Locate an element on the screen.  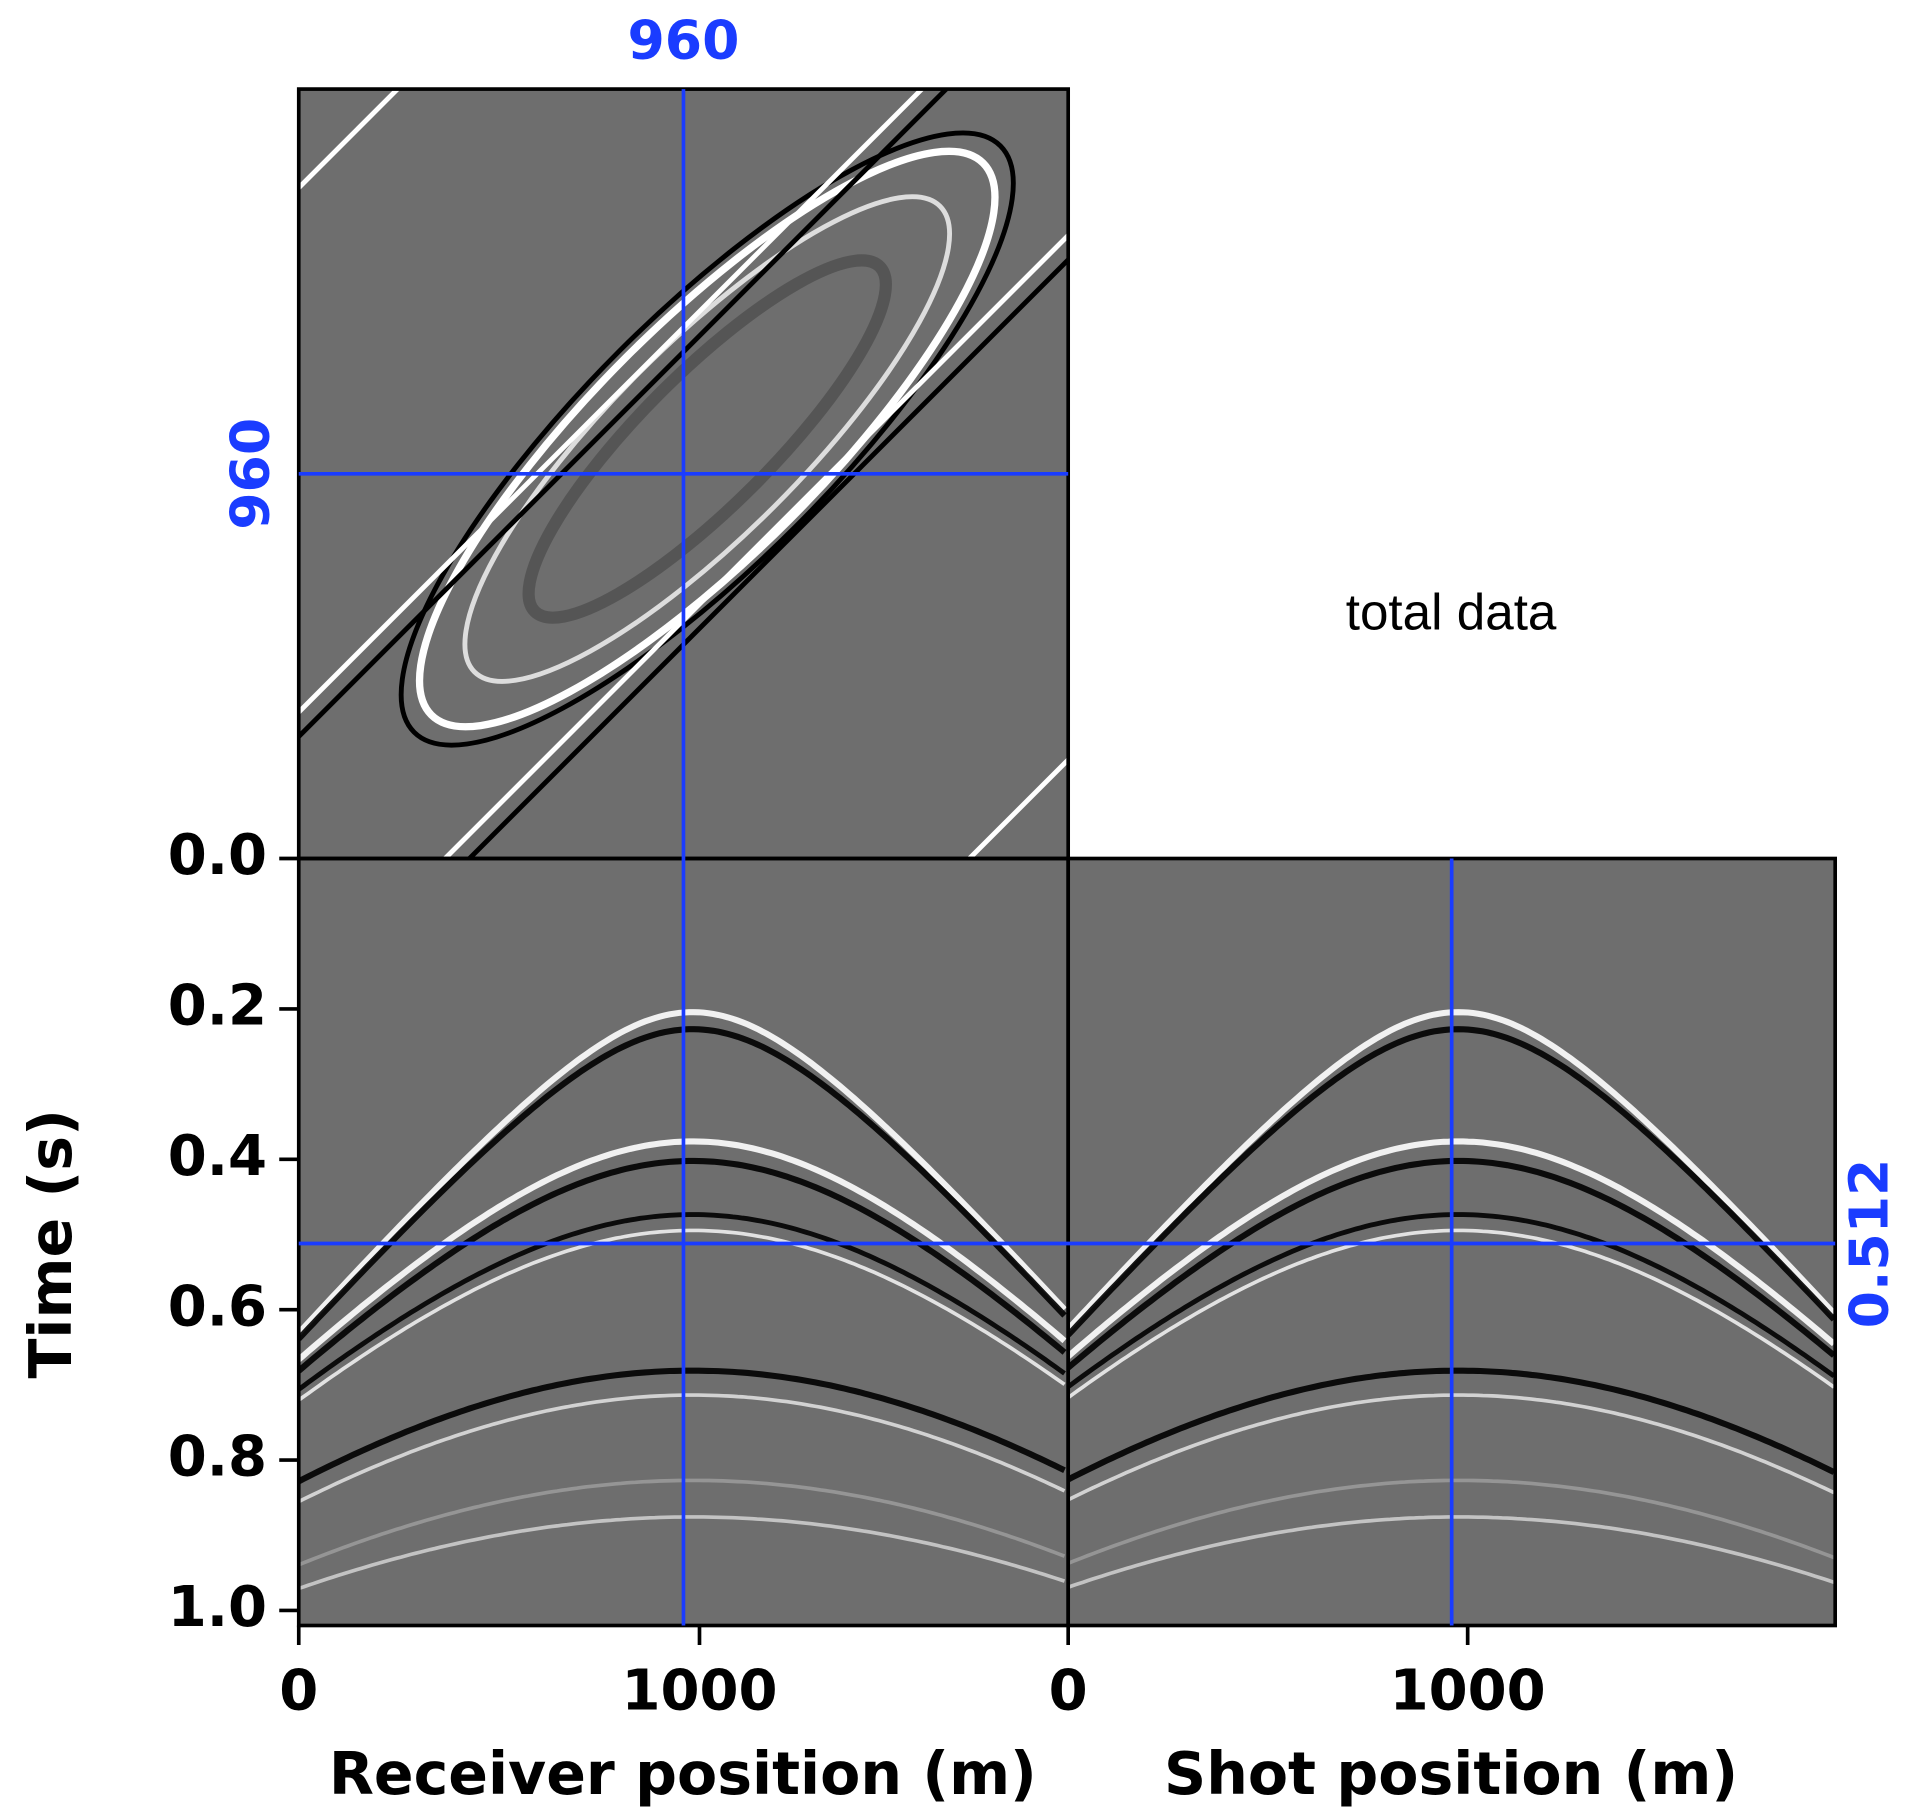
stripe-texture is located at coordinates (1018, 807).